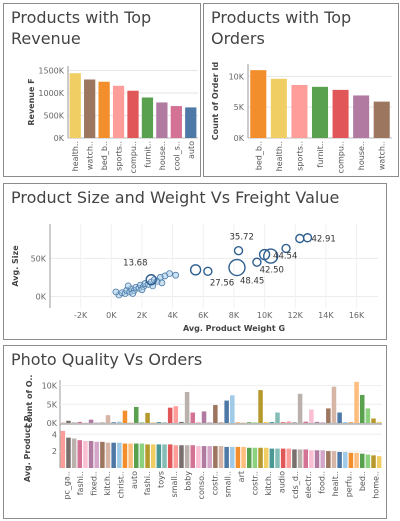  I want to click on point-label: 35.72, so click(242, 238).